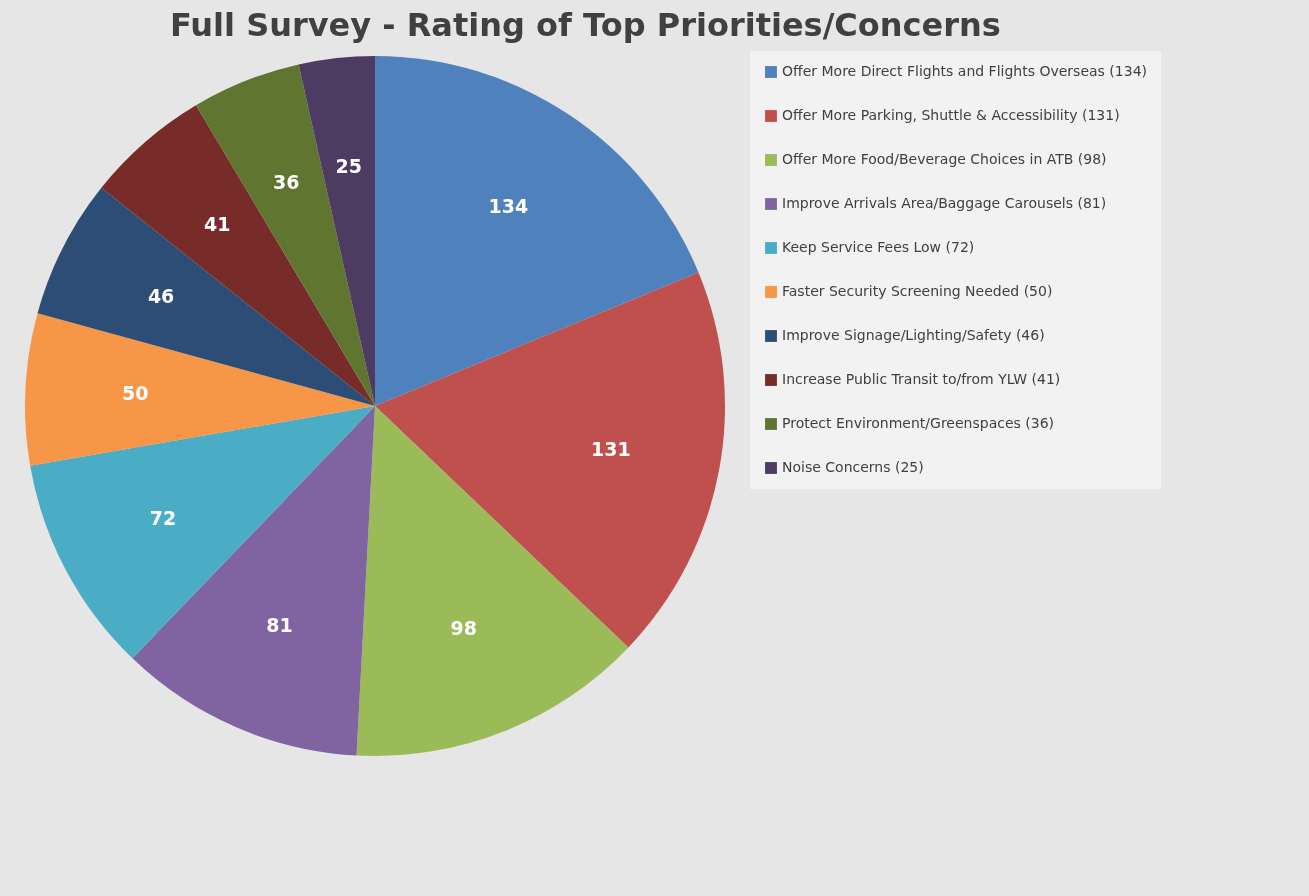  I want to click on data-label: 41, so click(217, 224).